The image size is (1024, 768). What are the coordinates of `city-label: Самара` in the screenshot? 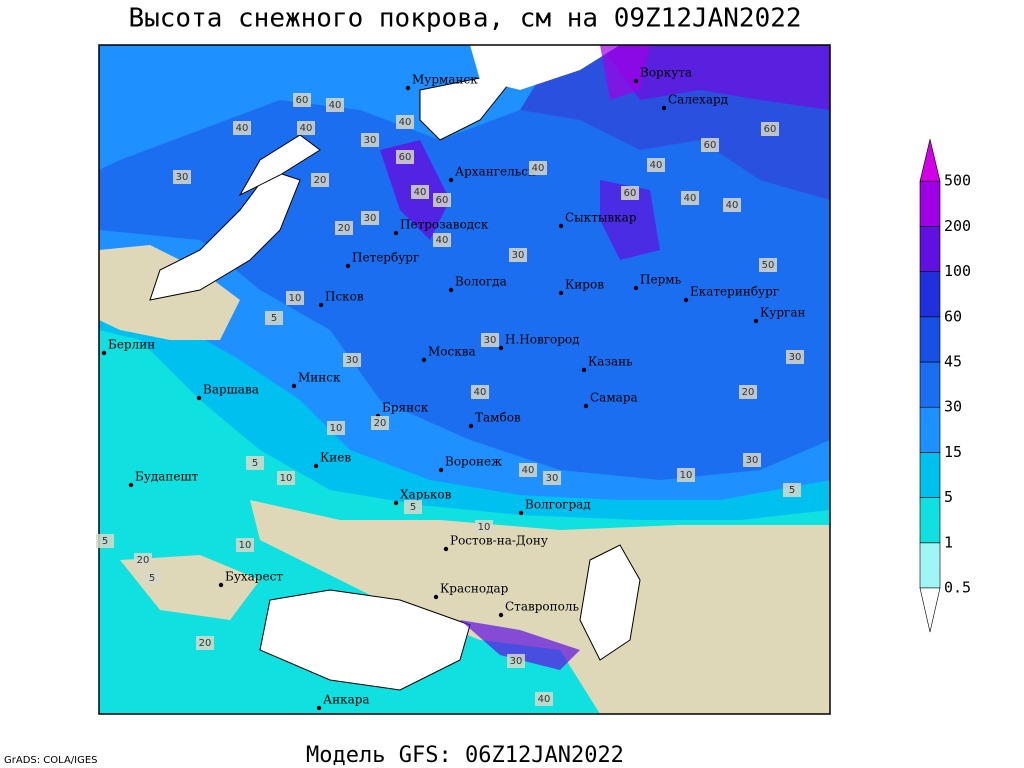 It's located at (614, 398).